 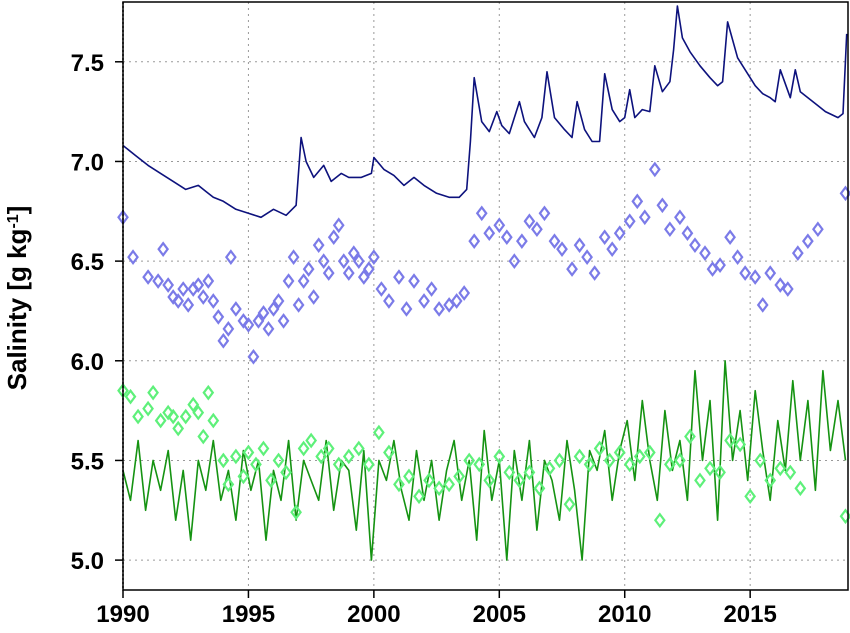 What do you see at coordinates (87, 63) in the screenshot?
I see `y-tick-label: 7.5` at bounding box center [87, 63].